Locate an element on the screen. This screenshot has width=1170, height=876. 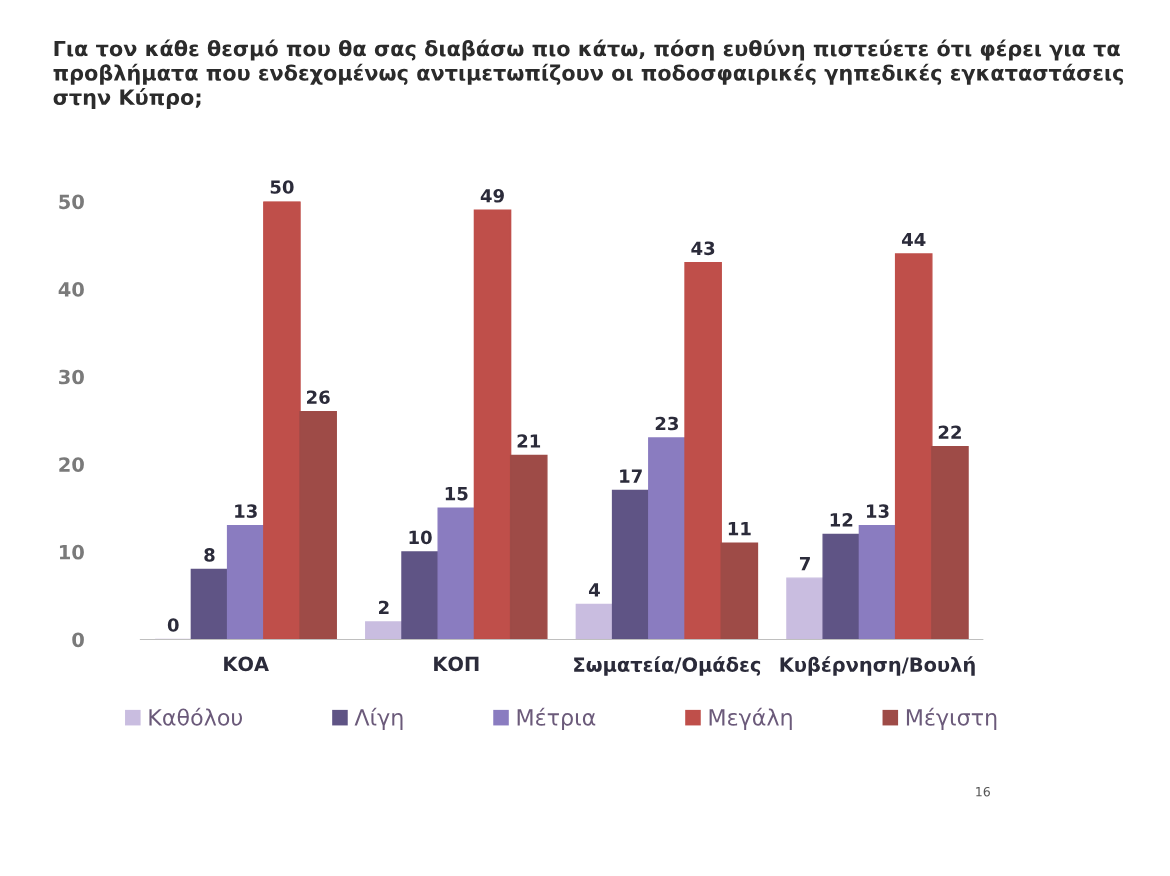
y-tick-label: 40 is located at coordinates (71, 289).